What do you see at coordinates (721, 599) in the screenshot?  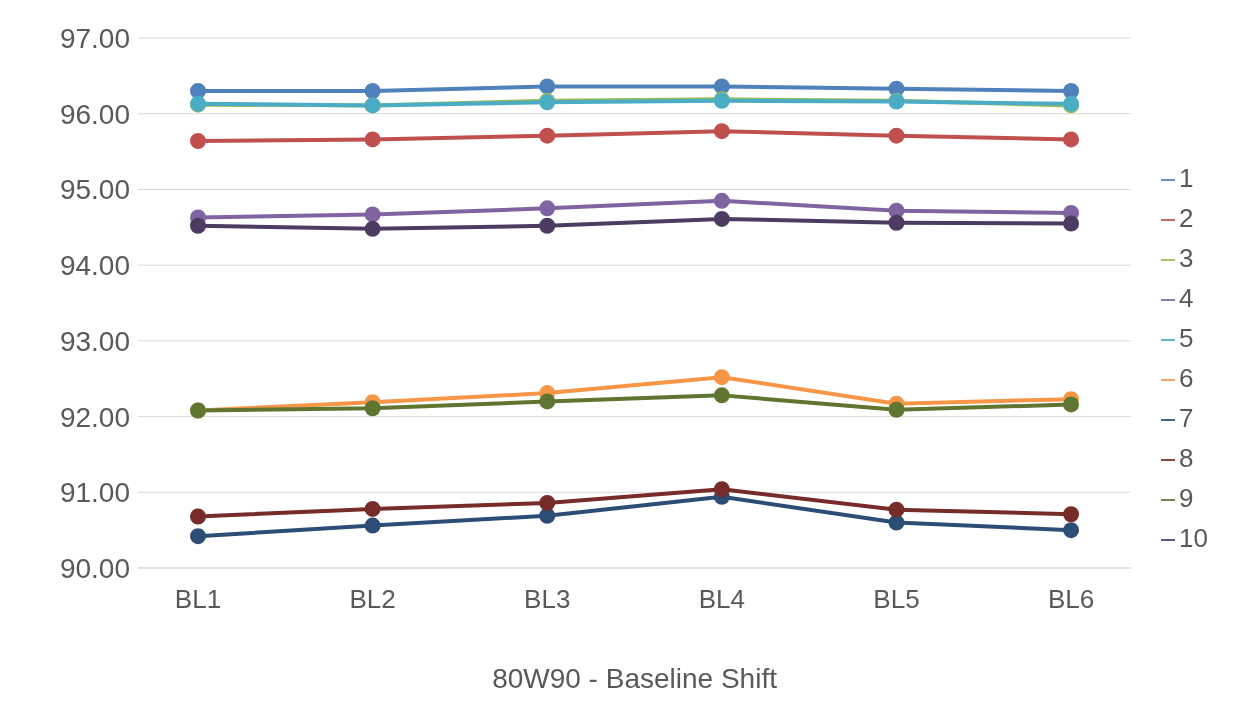 I see `x-tick-label: BL4` at bounding box center [721, 599].